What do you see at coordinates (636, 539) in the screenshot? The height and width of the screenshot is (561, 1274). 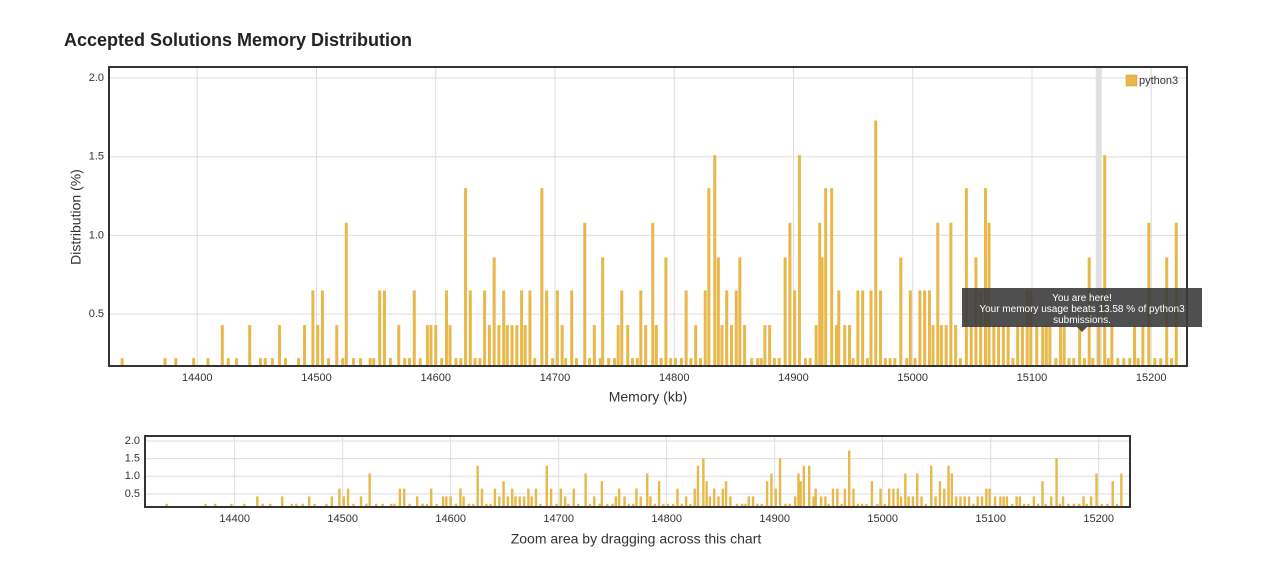 I see `zoom-caption: Zoom area by dragging across this chart` at bounding box center [636, 539].